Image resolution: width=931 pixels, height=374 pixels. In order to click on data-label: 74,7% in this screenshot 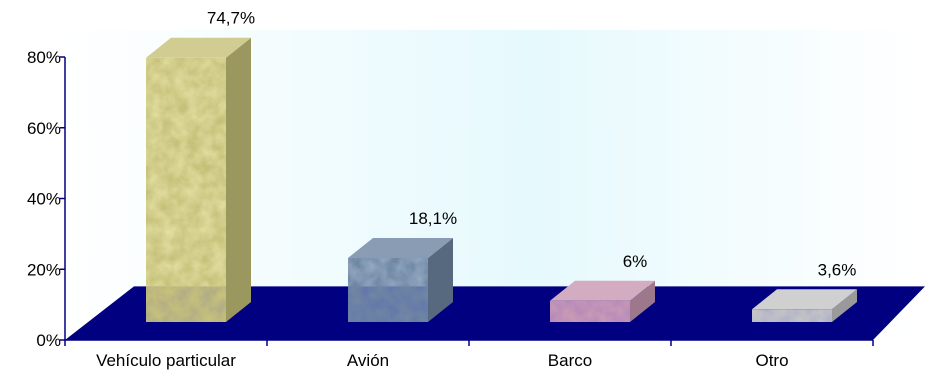, I will do `click(231, 18)`.